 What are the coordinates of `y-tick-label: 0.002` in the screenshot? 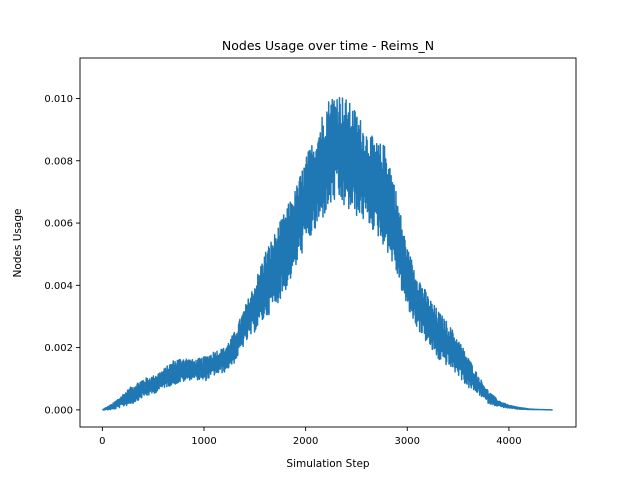 It's located at (58, 348).